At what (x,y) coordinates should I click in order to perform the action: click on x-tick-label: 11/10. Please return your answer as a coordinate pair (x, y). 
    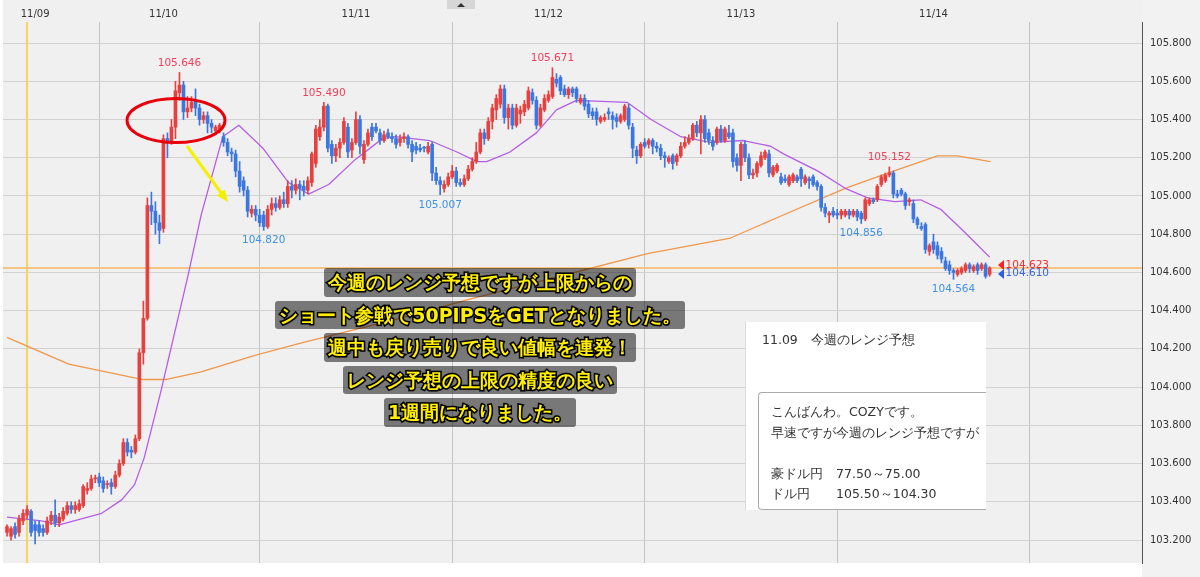
    Looking at the image, I should click on (163, 13).